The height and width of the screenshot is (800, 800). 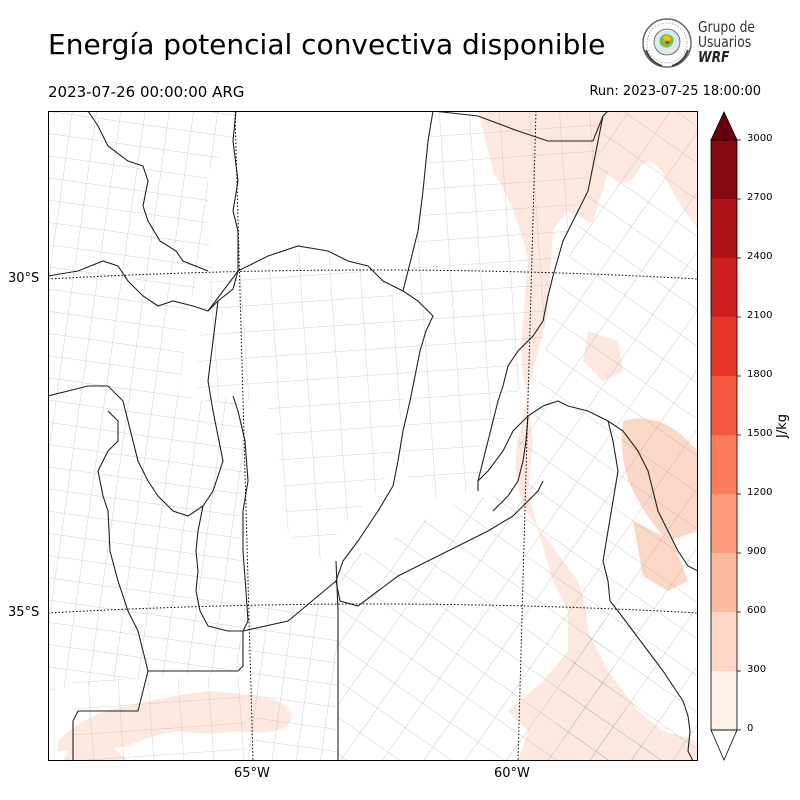 I want to click on lon-label-65w: 65°W, so click(x=252, y=773).